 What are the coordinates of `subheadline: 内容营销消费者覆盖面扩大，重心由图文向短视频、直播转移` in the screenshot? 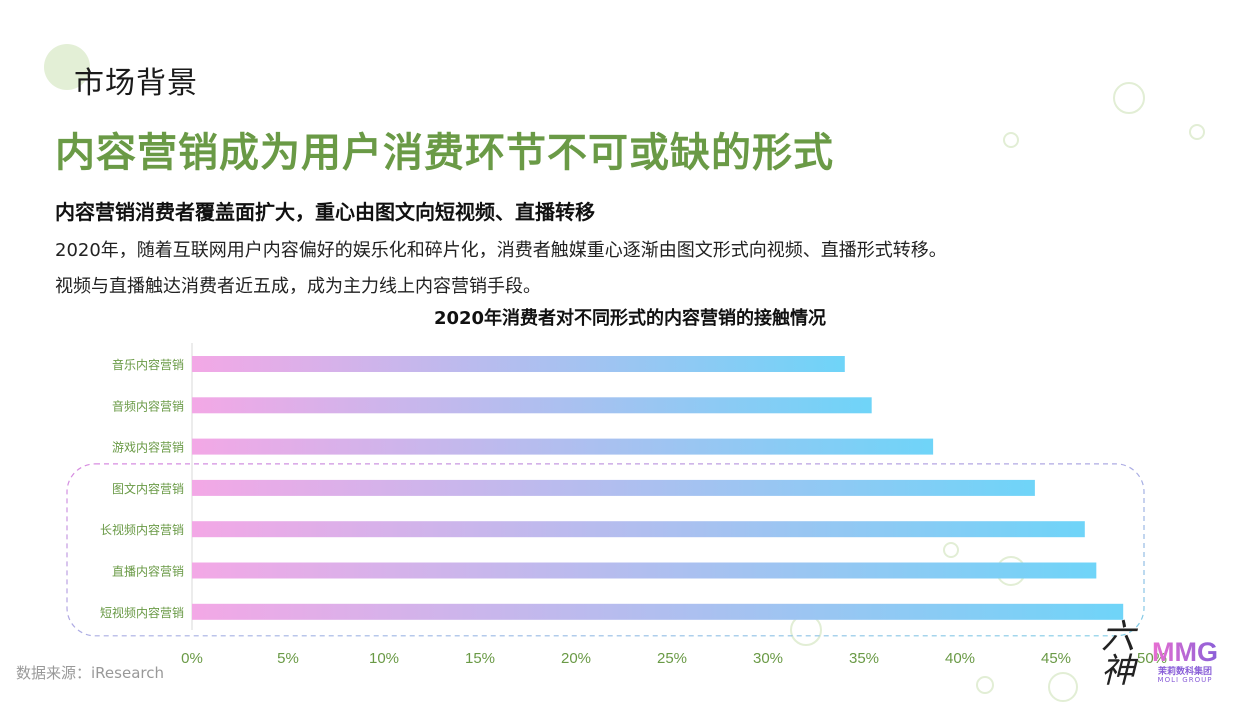 It's located at (325, 212).